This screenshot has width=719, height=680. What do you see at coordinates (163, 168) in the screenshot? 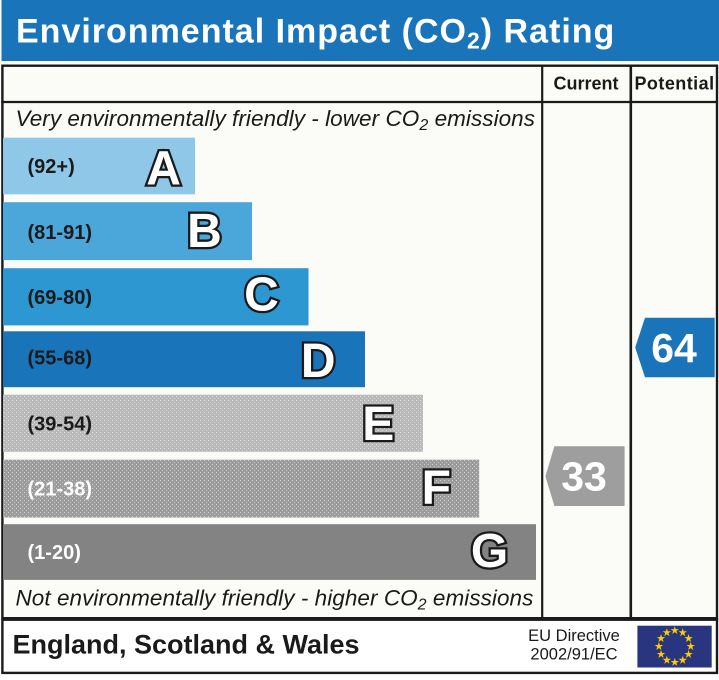
I see `svg-text: A` at bounding box center [163, 168].